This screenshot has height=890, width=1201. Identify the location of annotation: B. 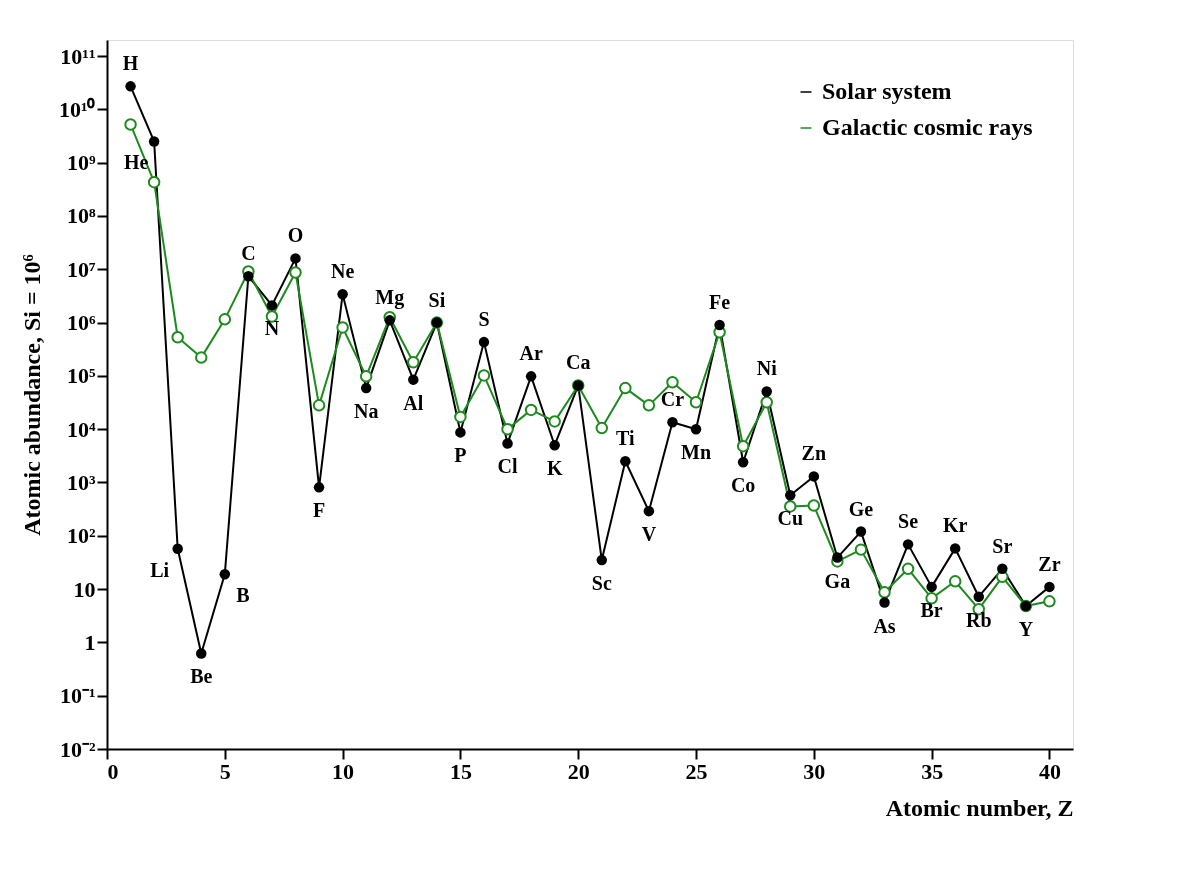
(243, 595).